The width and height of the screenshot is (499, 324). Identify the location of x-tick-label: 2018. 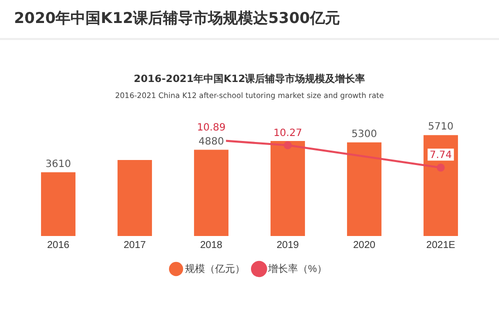
(211, 245).